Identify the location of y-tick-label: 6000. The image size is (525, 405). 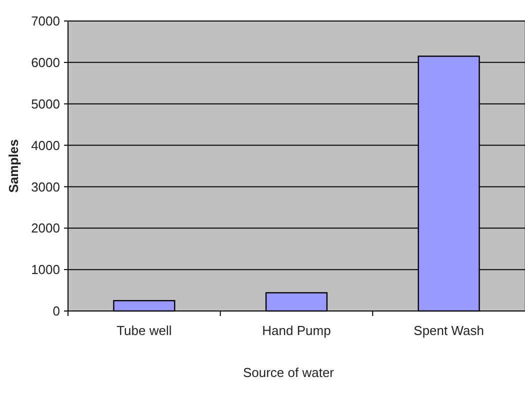
(45, 62).